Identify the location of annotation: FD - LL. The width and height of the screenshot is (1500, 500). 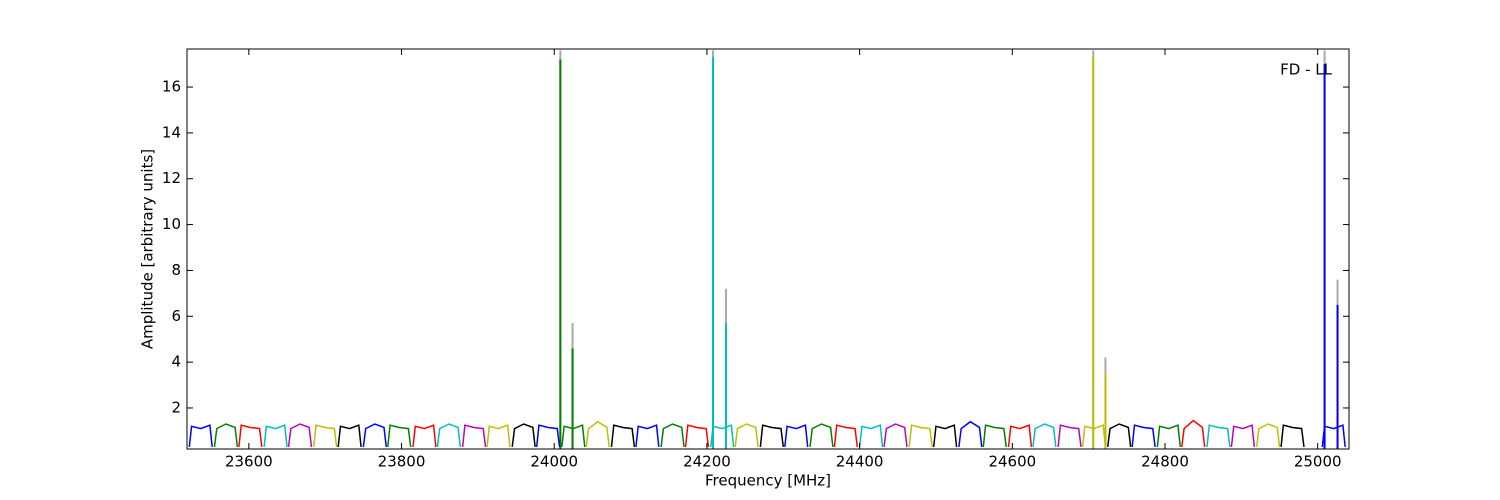
(1306, 70).